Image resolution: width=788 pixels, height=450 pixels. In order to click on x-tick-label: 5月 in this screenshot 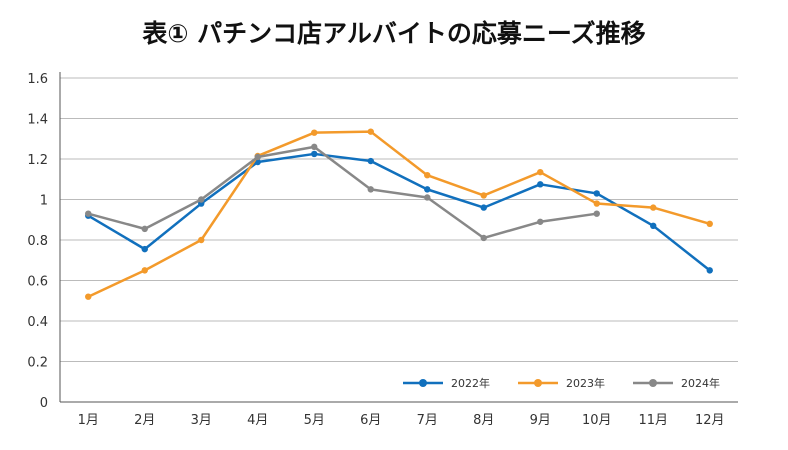, I will do `click(314, 420)`.